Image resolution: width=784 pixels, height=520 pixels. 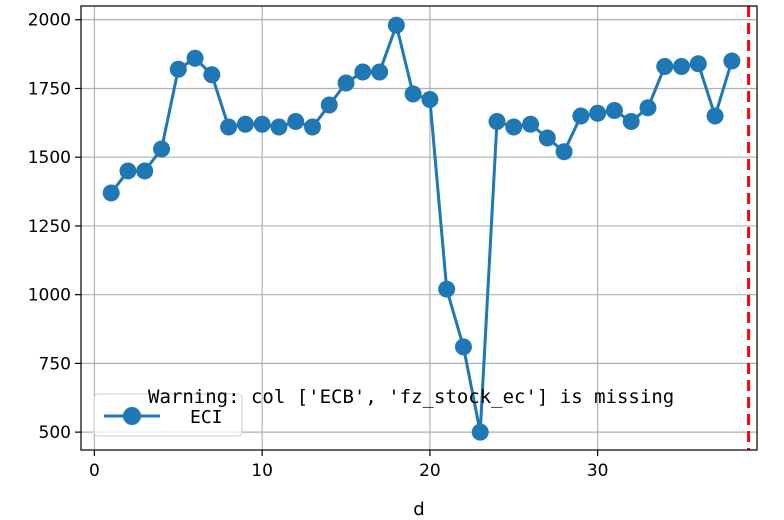 I want to click on y-tick-label: 500, so click(x=55, y=433).